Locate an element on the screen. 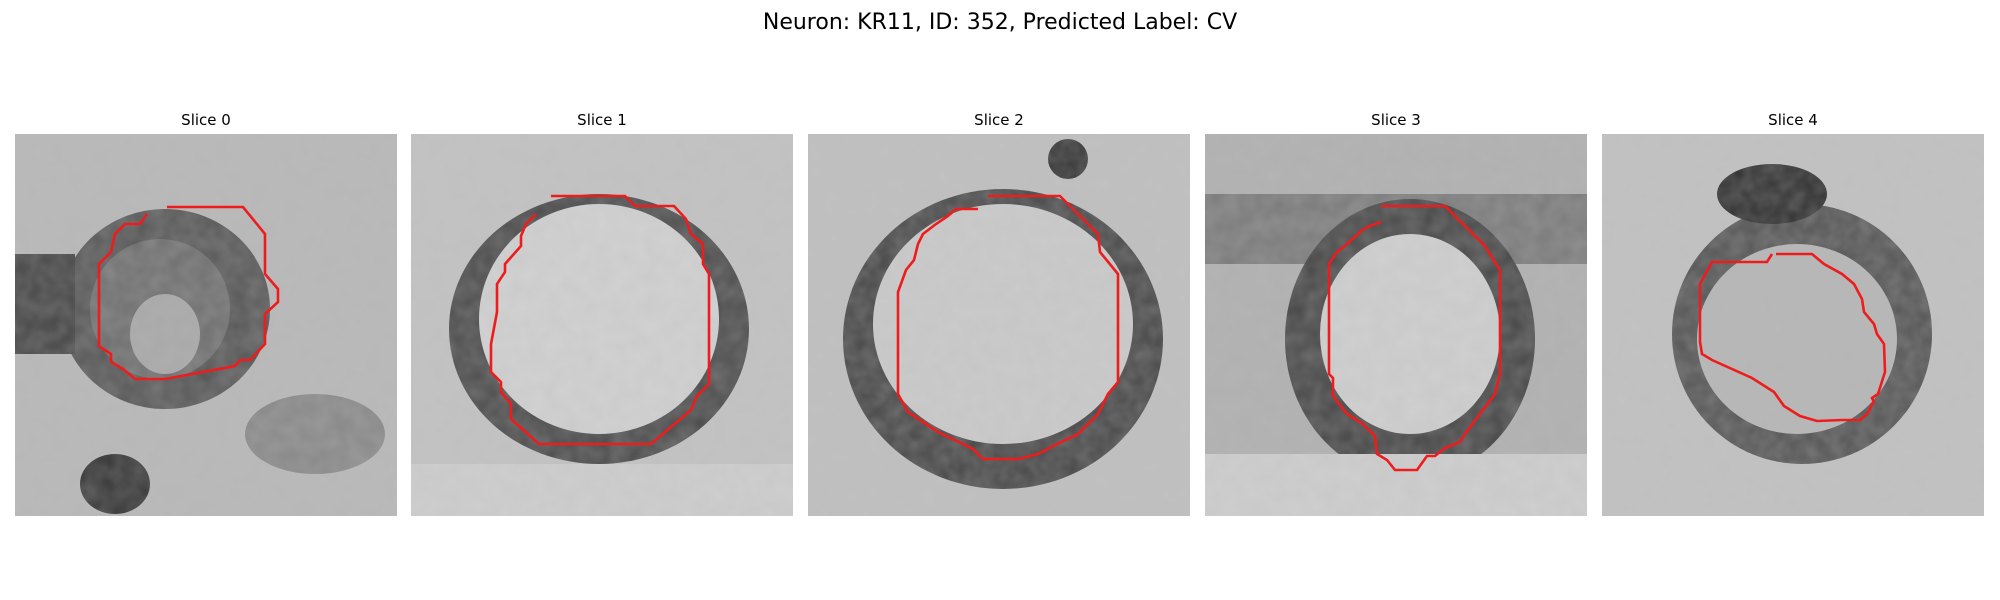 The height and width of the screenshot is (600, 2000). slice-title-0: Slice 0 is located at coordinates (206, 120).